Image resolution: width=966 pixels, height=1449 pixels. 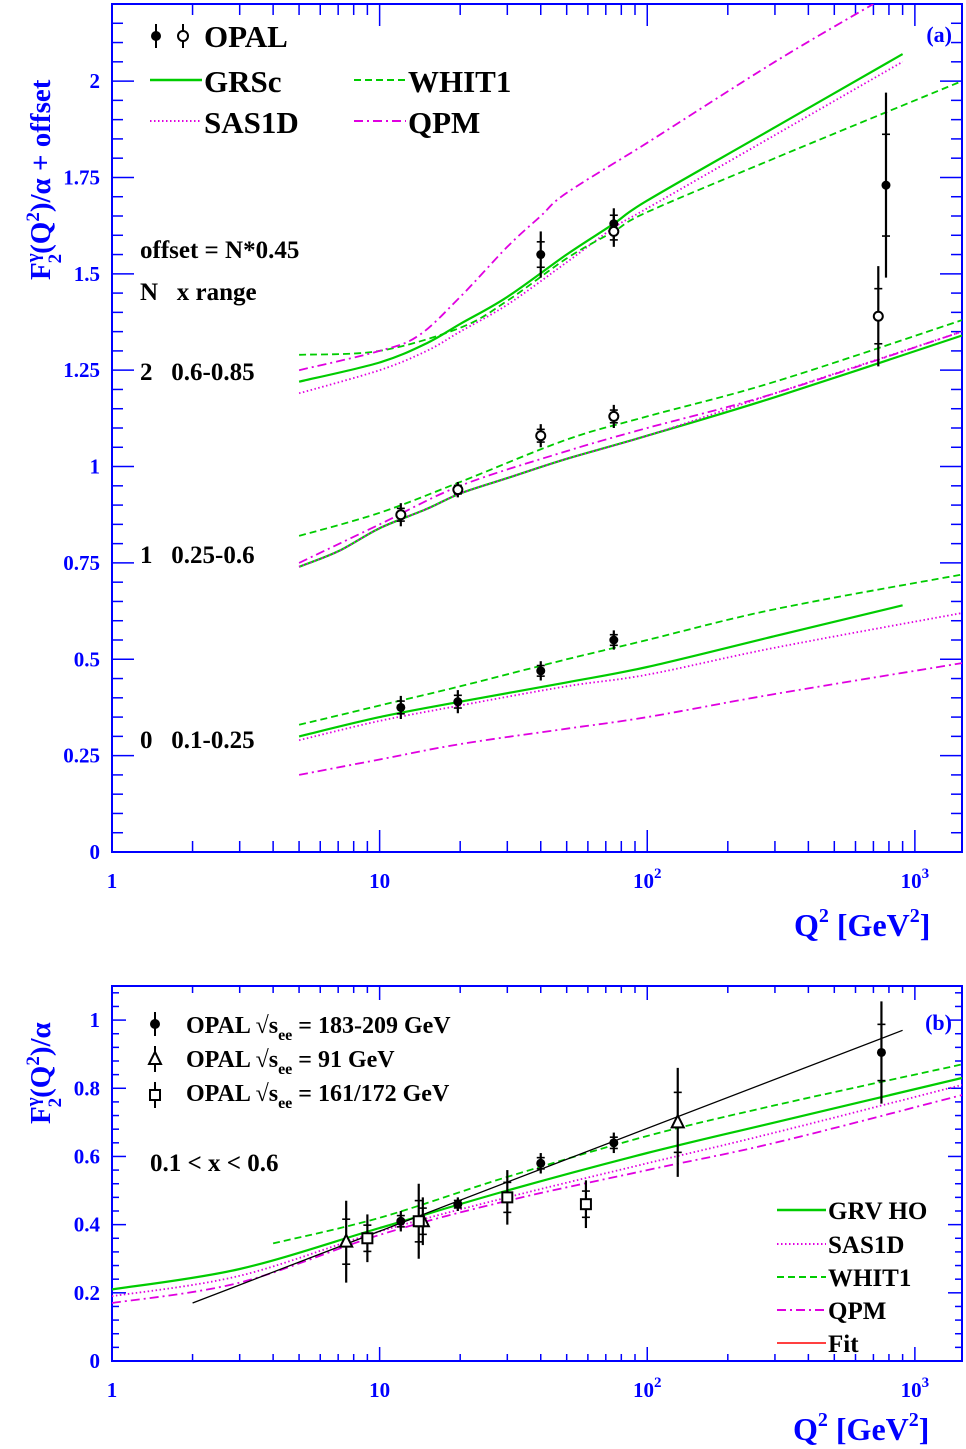 I want to click on range-row-1: 1 0.25-0.6, so click(x=197, y=555).